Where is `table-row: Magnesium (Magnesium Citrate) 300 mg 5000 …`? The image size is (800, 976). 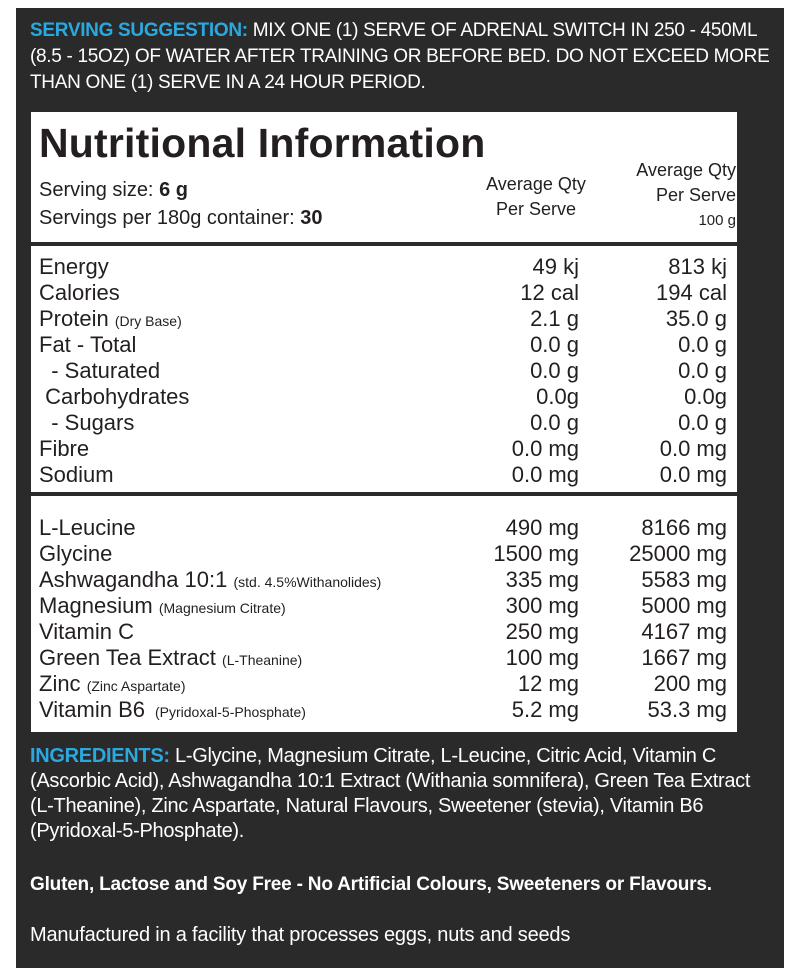 table-row: Magnesium (Magnesium Citrate) 300 mg 5000 … is located at coordinates (384, 606).